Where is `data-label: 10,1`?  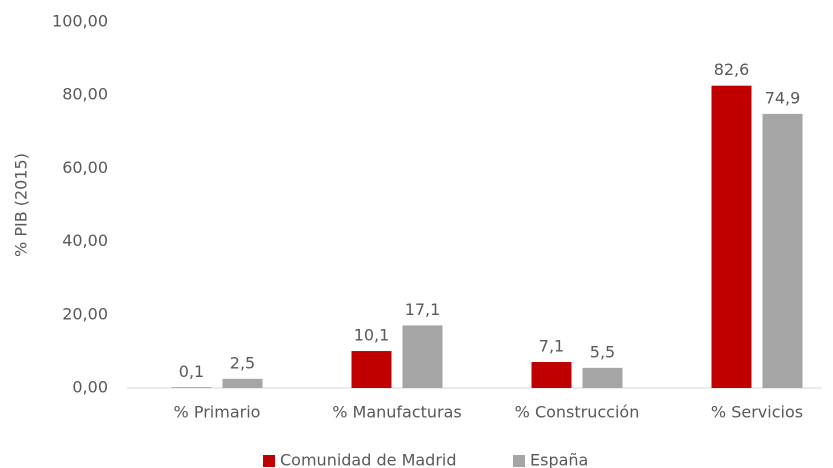 data-label: 10,1 is located at coordinates (372, 335).